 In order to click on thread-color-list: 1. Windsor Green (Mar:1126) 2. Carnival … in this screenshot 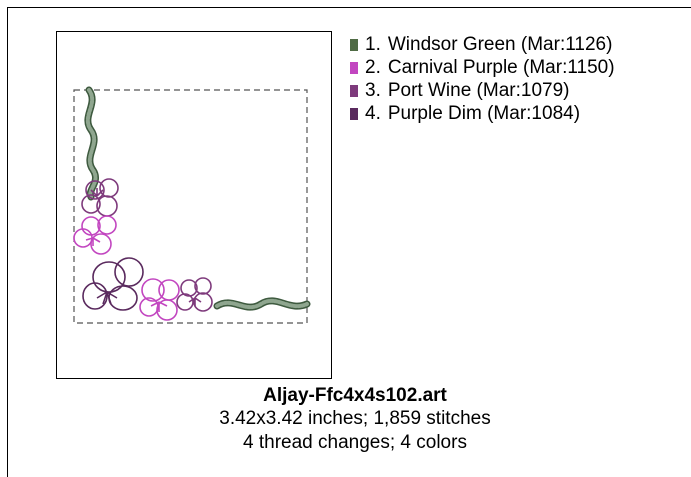, I will do `click(482, 79)`.